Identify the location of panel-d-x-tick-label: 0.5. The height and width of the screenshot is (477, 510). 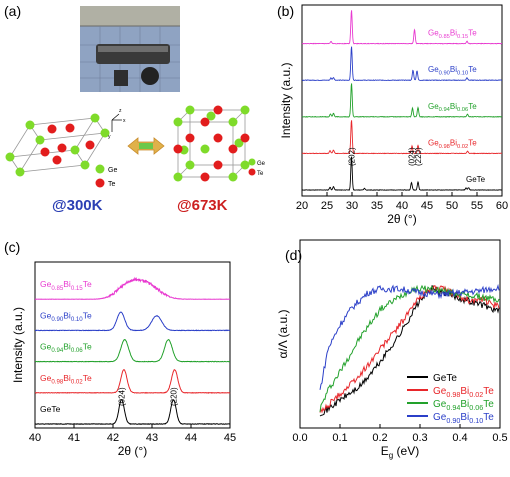
(499, 438).